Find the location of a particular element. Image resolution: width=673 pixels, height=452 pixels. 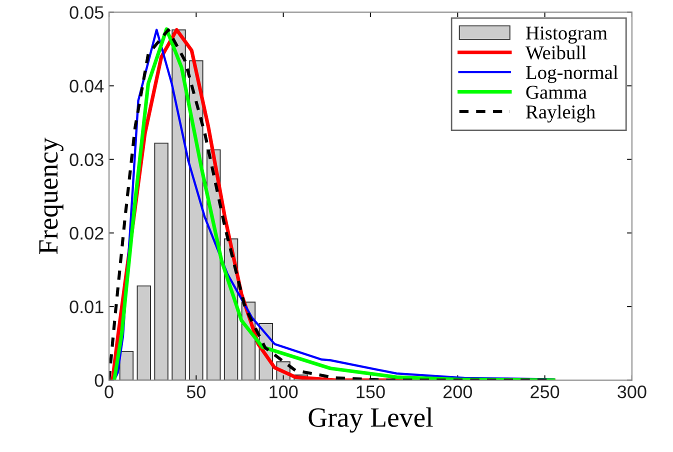

y-tick-label: 0.02 is located at coordinates (87, 233).